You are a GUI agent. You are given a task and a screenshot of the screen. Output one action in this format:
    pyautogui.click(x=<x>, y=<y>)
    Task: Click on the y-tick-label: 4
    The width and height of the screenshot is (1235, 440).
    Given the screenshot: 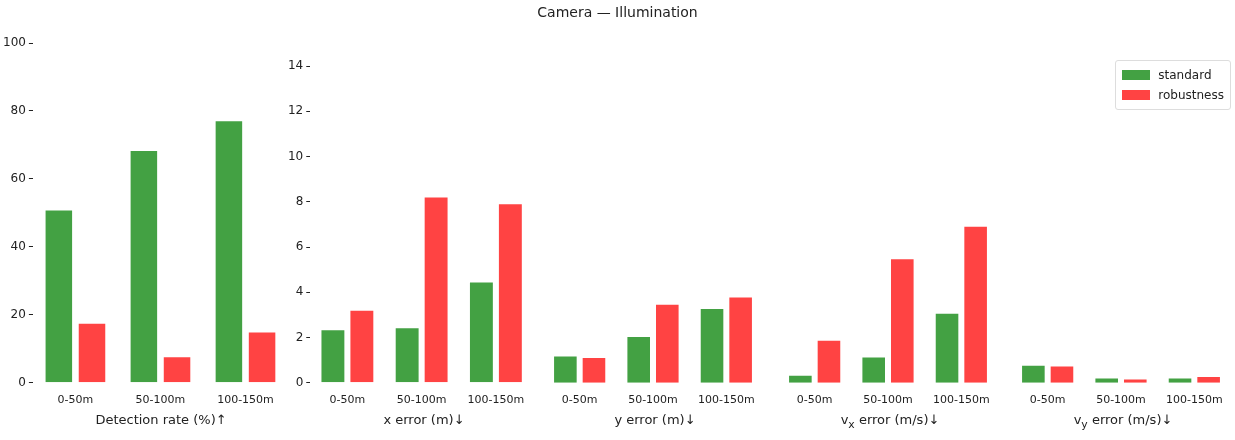 What is the action you would take?
    pyautogui.click(x=299, y=291)
    